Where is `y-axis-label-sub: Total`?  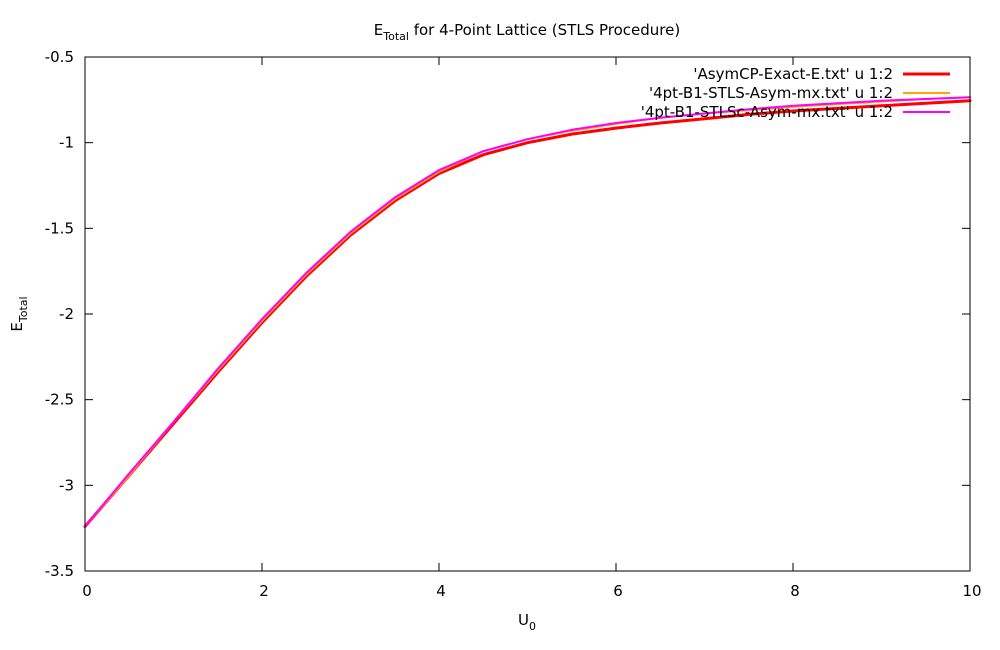
y-axis-label-sub: Total is located at coordinates (23, 309).